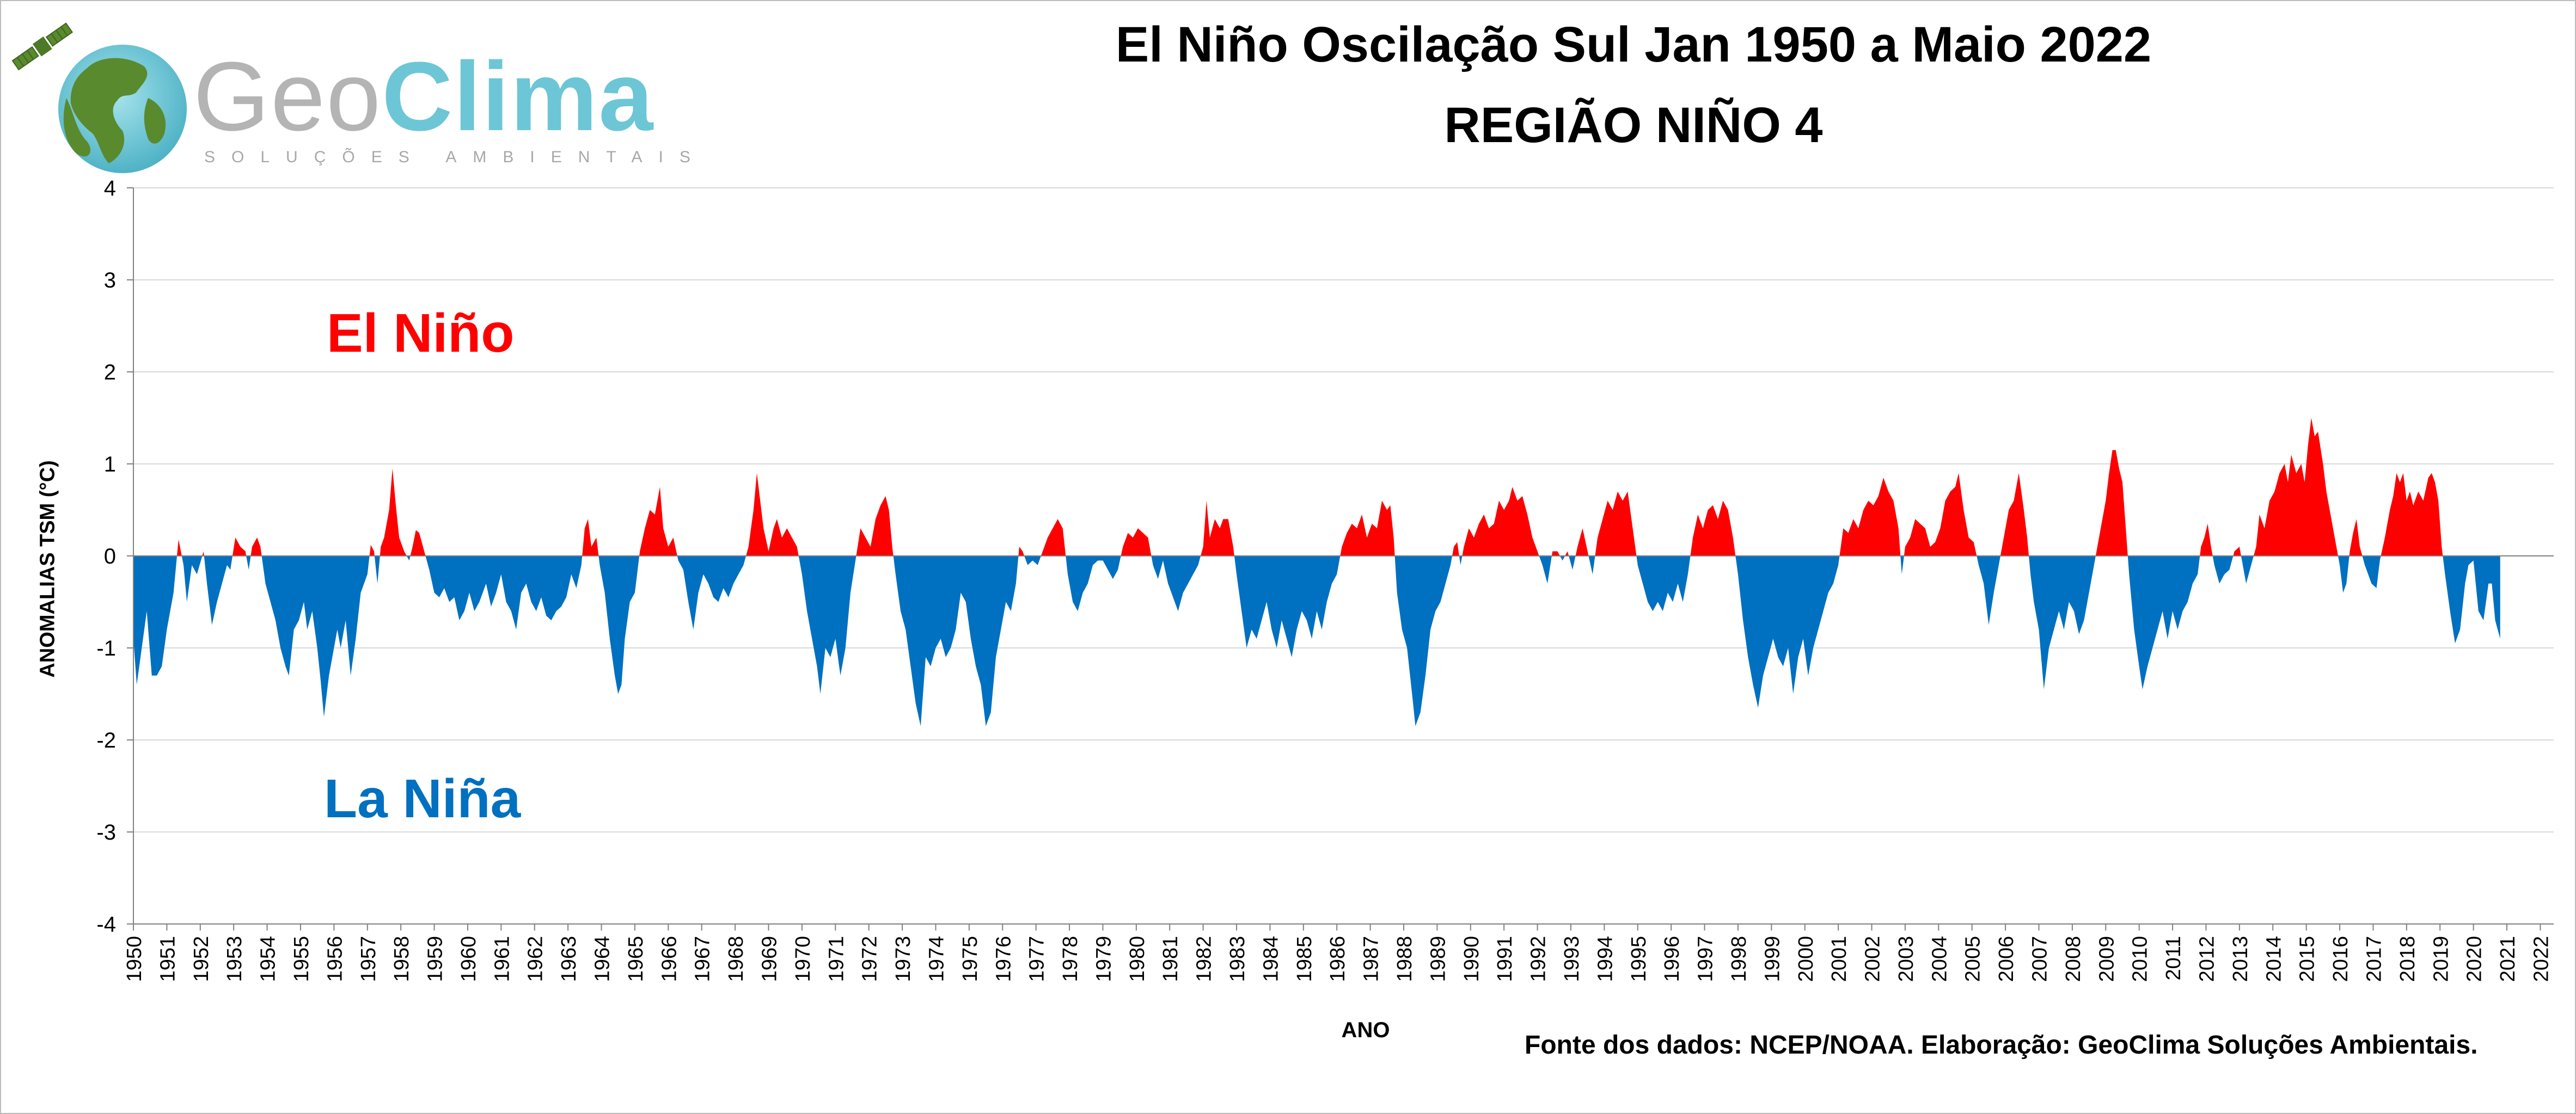 This screenshot has width=2576, height=1114. Describe the element at coordinates (1906, 959) in the screenshot. I see `x-tick-label: 2003` at that location.